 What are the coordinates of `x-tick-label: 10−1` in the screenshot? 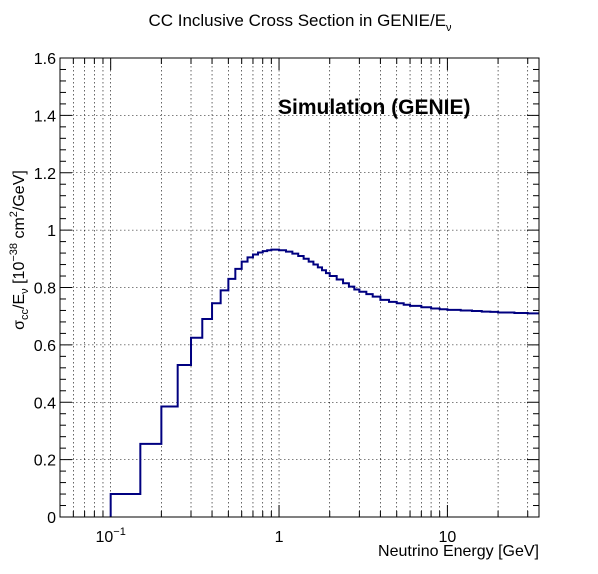 It's located at (111, 536).